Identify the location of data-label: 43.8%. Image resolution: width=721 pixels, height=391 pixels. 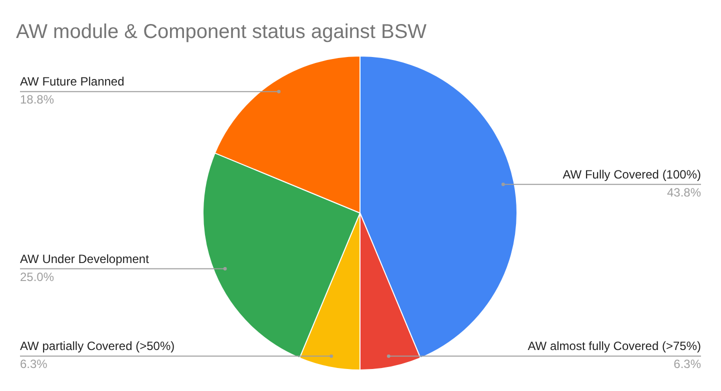
(684, 192).